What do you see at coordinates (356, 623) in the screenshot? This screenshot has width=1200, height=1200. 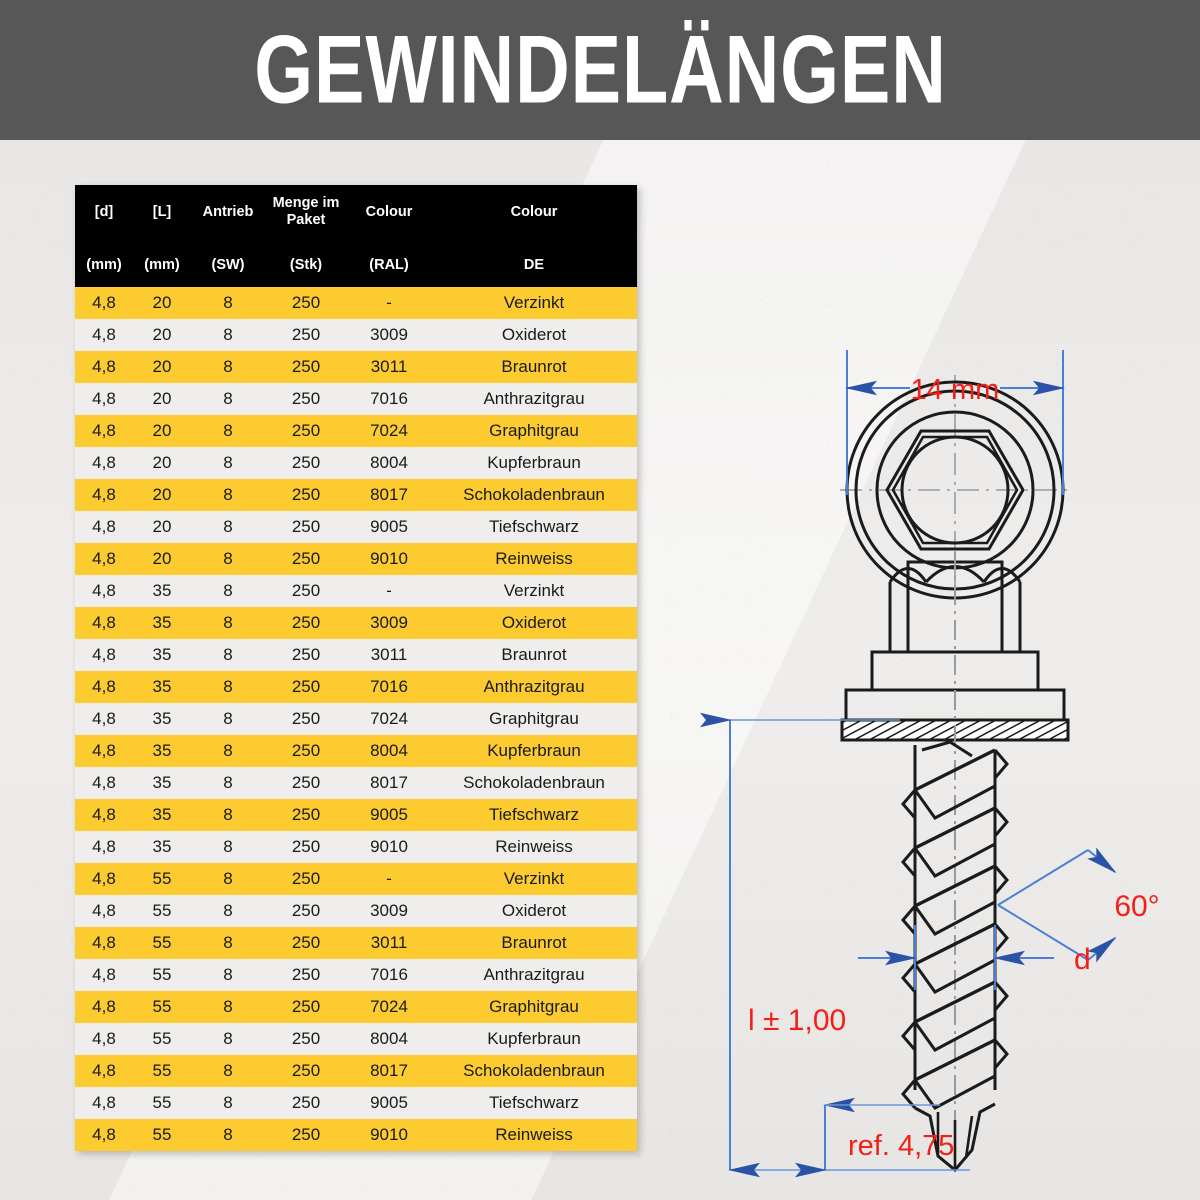 I see `table-row: 4,8 35 8 250 3009 Oxiderot` at bounding box center [356, 623].